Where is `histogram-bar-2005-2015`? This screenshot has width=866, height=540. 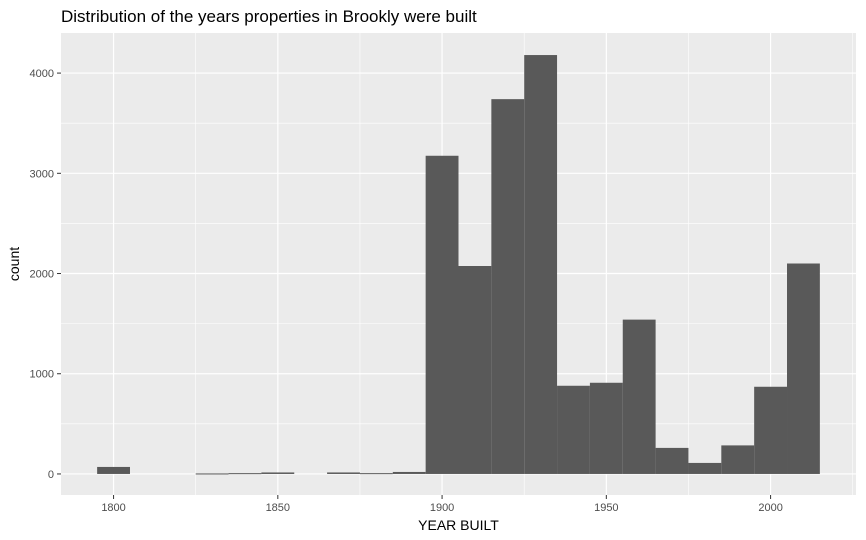
histogram-bar-2005-2015 is located at coordinates (803, 368).